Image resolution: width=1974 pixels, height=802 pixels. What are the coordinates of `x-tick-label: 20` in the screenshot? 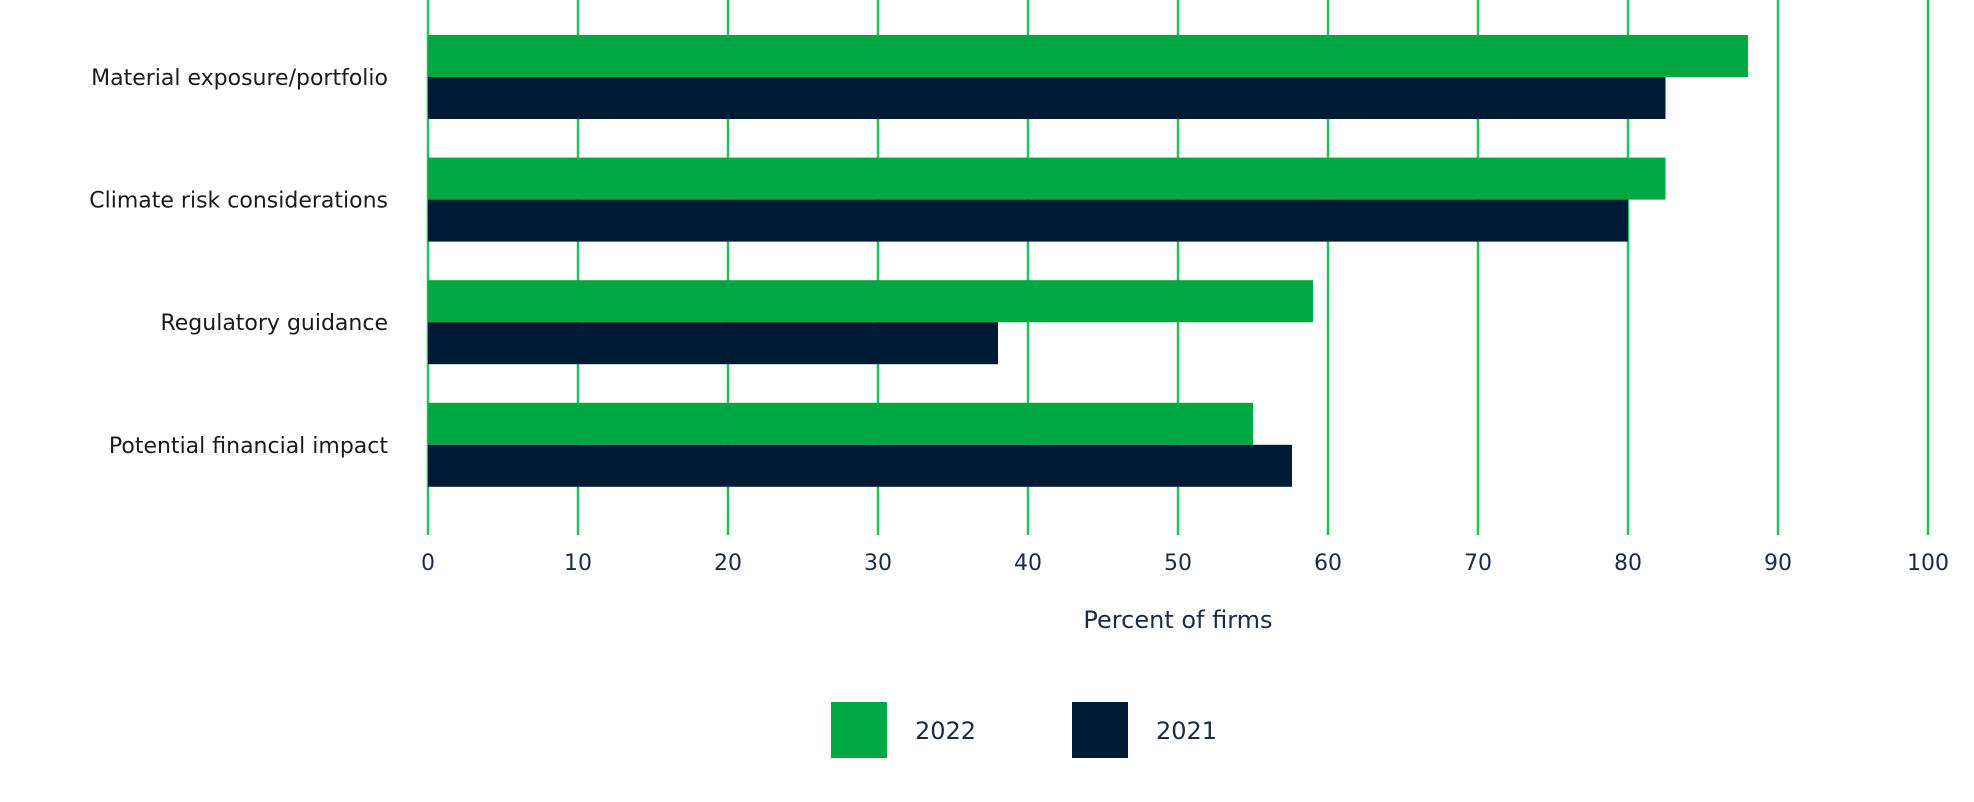 It's located at (728, 563).